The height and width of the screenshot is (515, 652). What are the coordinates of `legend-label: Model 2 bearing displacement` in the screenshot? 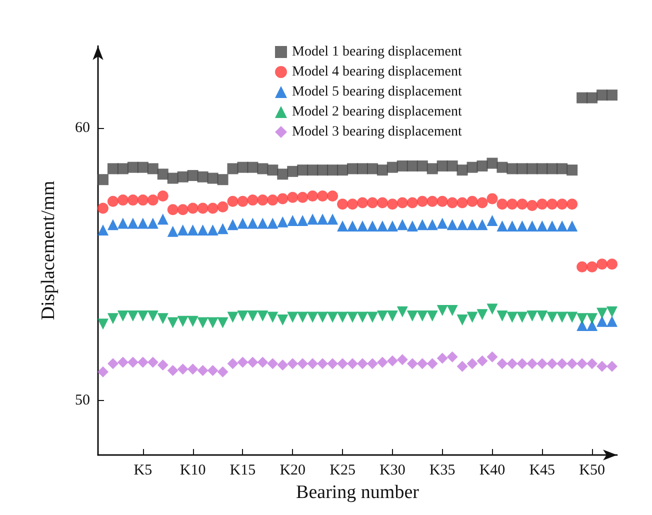 It's located at (377, 112).